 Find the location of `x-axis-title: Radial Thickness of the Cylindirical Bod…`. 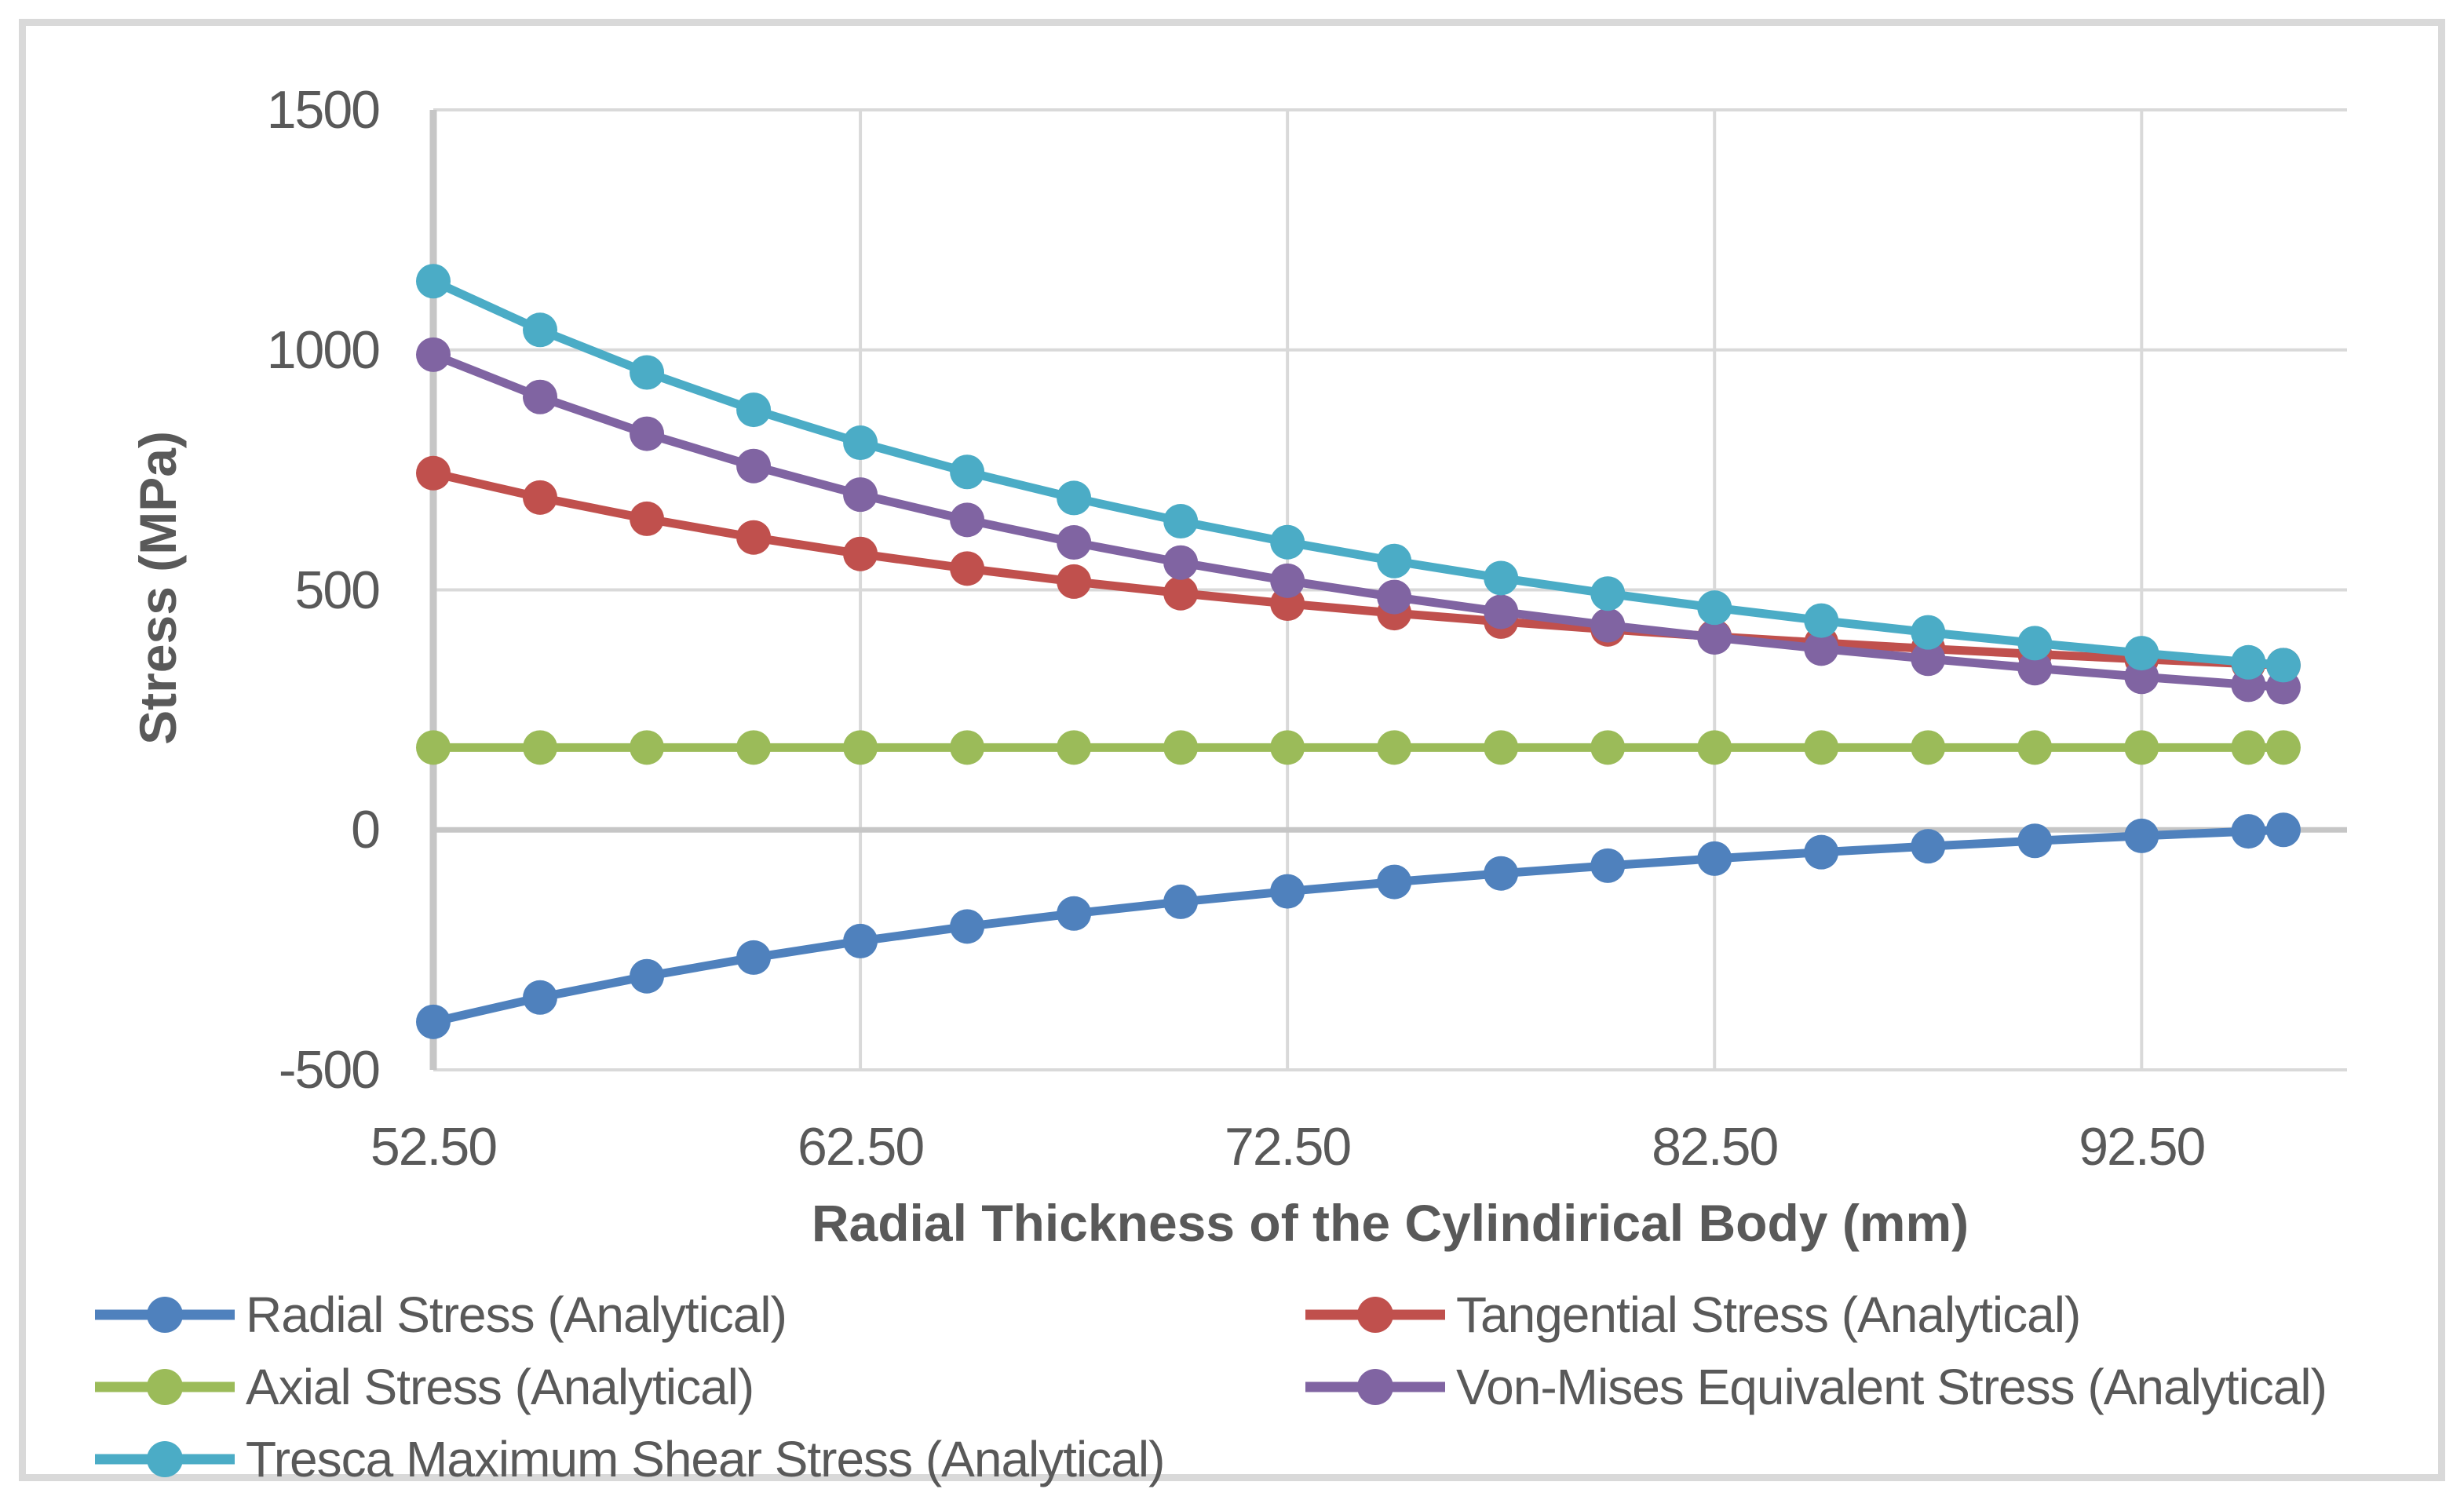

x-axis-title: Radial Thickness of the Cylindirical Bod… is located at coordinates (1390, 1223).